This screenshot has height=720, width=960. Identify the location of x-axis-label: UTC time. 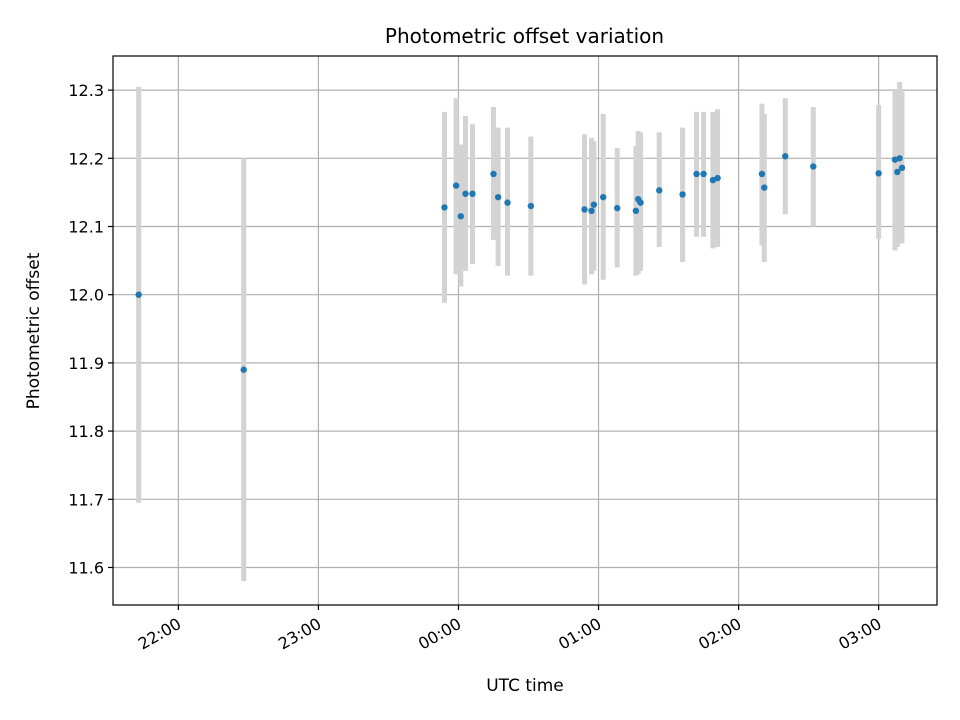
(525, 686).